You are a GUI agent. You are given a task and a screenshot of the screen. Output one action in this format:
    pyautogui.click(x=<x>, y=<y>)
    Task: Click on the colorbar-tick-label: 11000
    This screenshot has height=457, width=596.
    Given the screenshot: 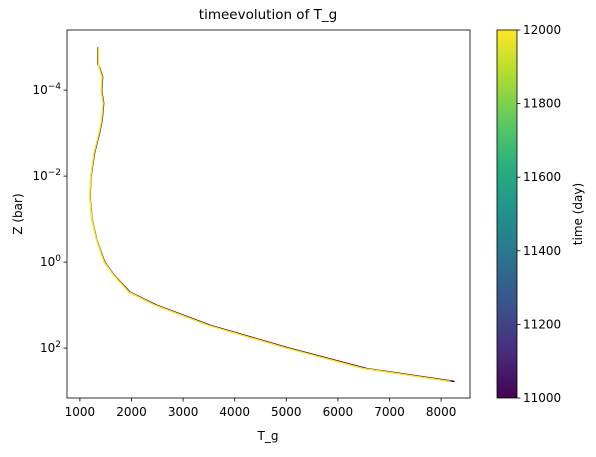 What is the action you would take?
    pyautogui.click(x=542, y=398)
    